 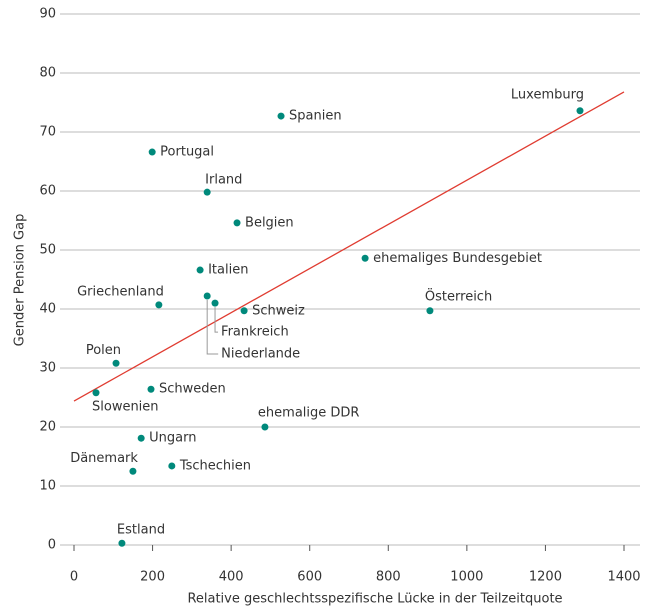 What do you see at coordinates (47, 368) in the screenshot?
I see `y-tick-label: 30` at bounding box center [47, 368].